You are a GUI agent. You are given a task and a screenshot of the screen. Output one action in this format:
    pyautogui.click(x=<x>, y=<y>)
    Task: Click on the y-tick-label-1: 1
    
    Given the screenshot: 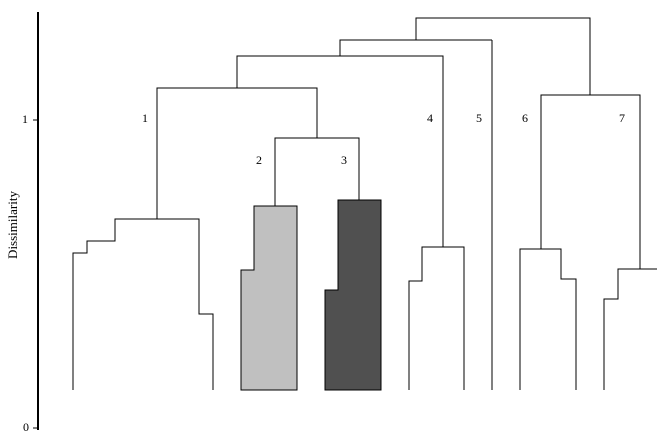 What is the action you would take?
    pyautogui.click(x=25, y=119)
    